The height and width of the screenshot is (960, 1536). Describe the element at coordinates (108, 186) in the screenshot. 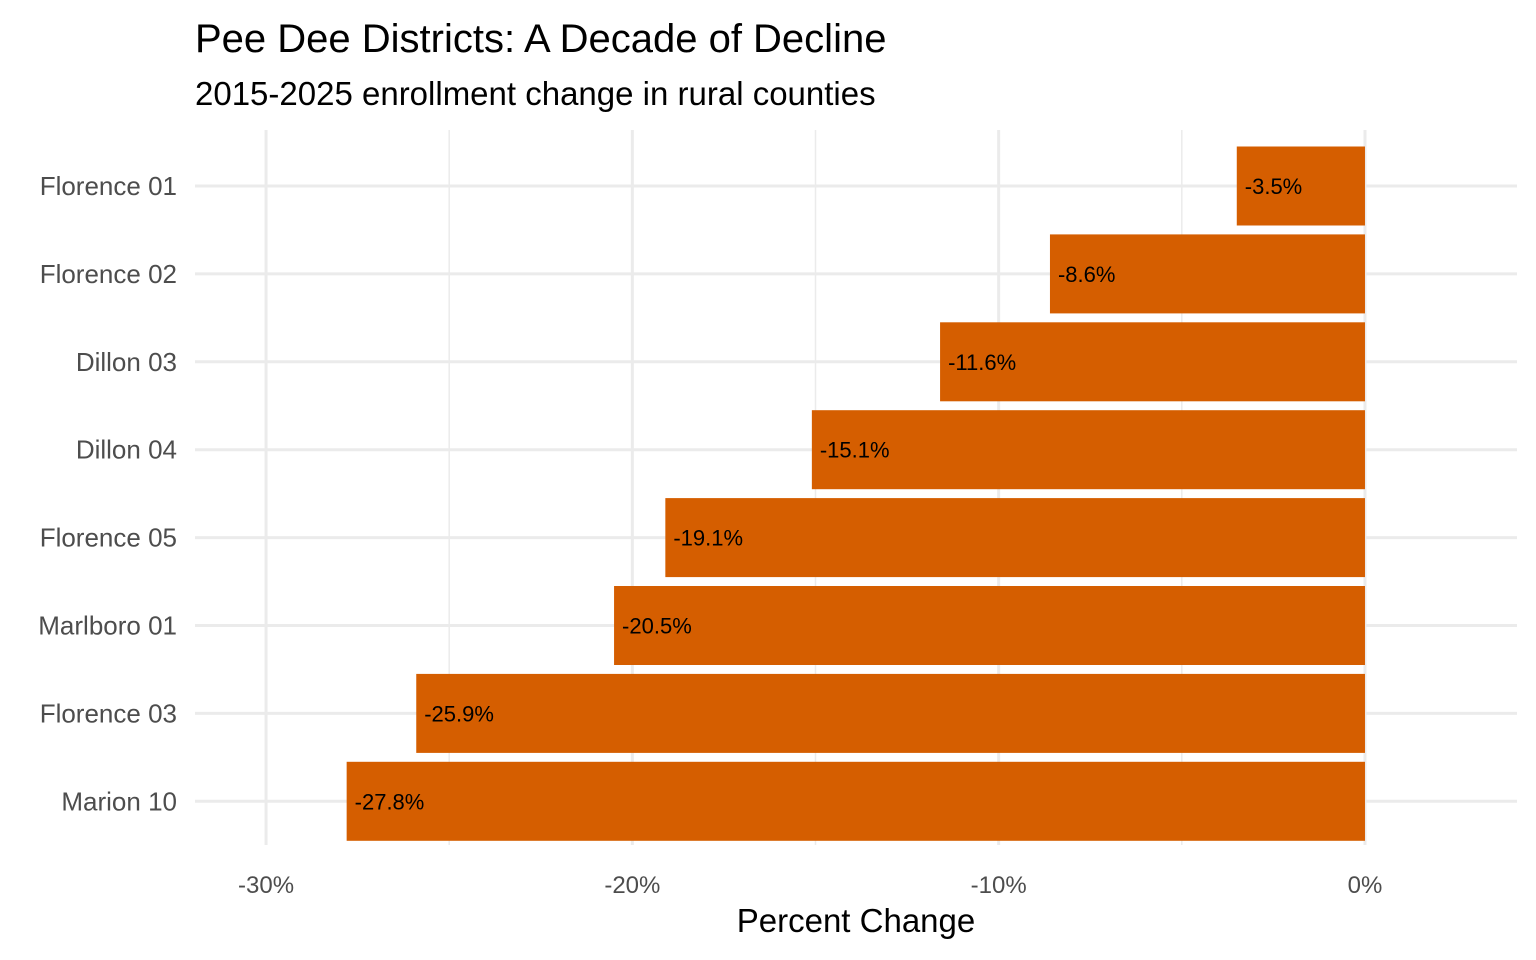

I see `y-tick-label: Florence 01` at that location.